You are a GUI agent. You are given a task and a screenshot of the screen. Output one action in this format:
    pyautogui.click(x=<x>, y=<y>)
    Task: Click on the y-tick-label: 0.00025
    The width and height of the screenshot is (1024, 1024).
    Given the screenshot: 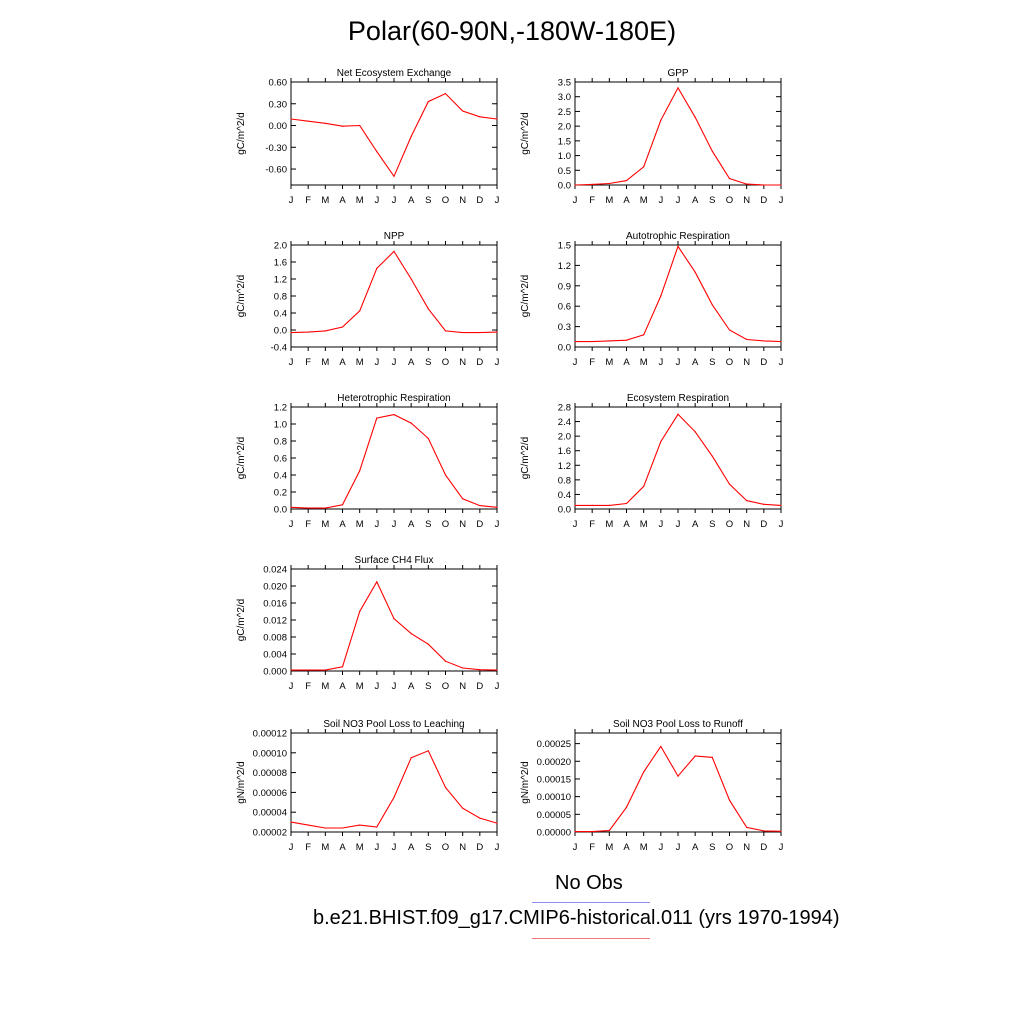 What is the action you would take?
    pyautogui.click(x=554, y=744)
    